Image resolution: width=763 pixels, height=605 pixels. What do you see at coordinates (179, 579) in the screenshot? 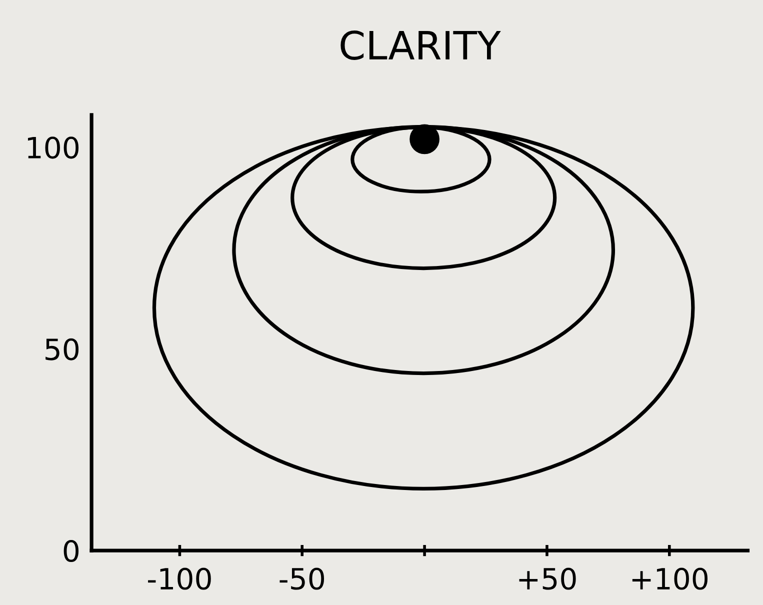
I see `x-tick-label: -100` at bounding box center [179, 579].